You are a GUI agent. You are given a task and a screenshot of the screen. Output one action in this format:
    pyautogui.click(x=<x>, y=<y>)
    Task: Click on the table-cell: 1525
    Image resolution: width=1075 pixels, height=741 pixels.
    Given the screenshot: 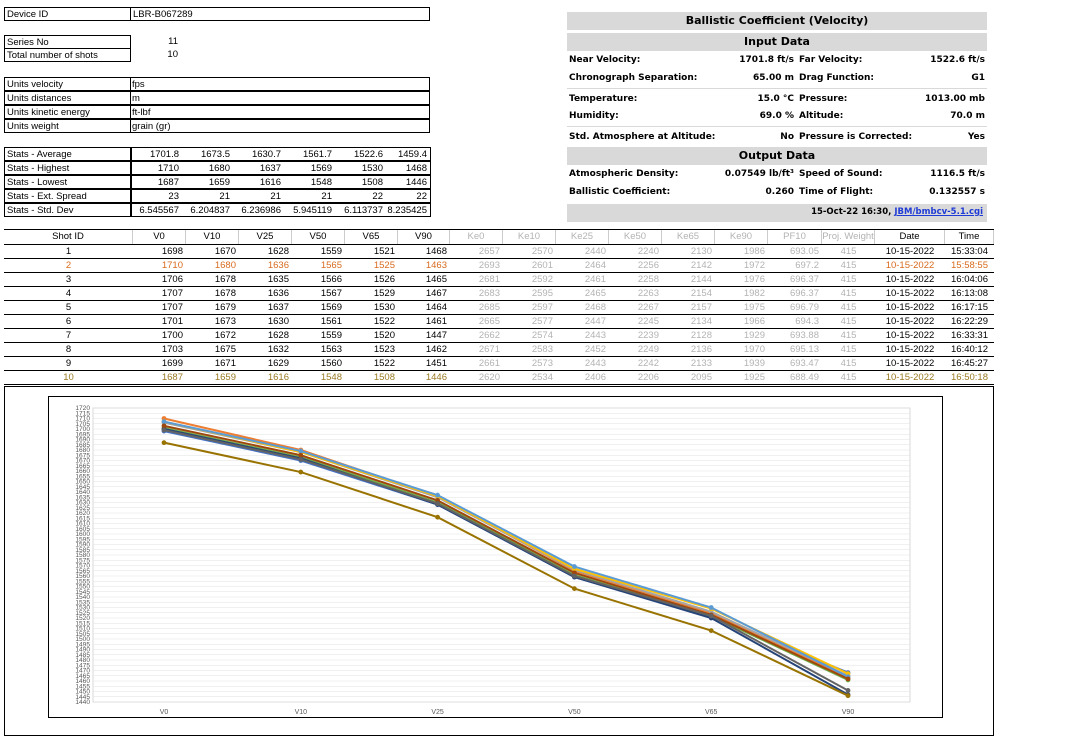 What is the action you would take?
    pyautogui.click(x=384, y=265)
    